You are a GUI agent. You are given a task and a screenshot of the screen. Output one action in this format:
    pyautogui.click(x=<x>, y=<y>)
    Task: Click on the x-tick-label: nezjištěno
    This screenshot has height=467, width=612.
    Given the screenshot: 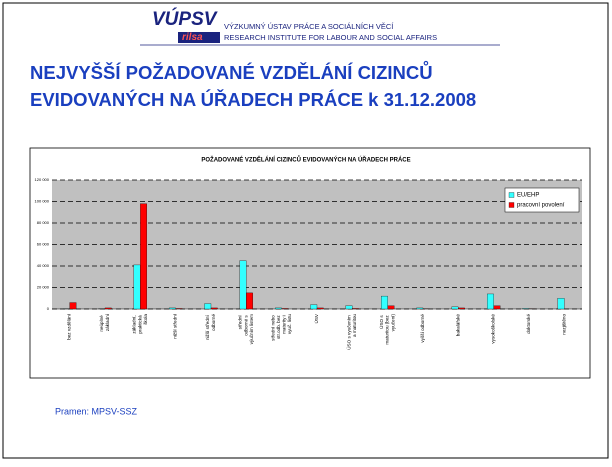 What is the action you would take?
    pyautogui.click(x=564, y=324)
    